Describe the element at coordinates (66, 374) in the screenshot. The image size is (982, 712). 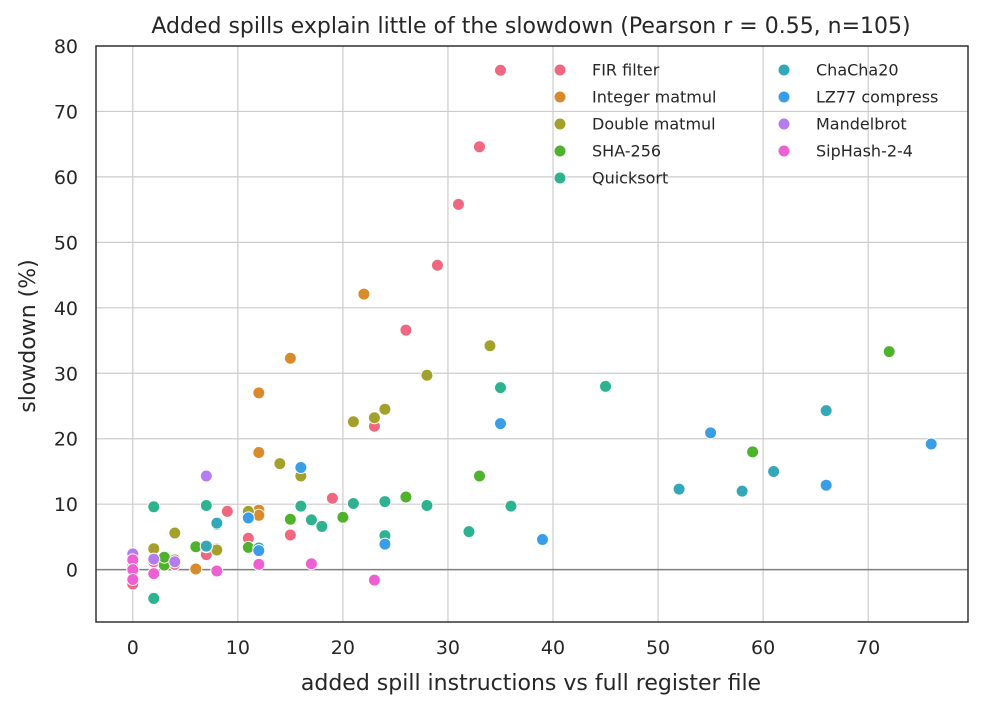
I see `y-tick-label: 30` at that location.